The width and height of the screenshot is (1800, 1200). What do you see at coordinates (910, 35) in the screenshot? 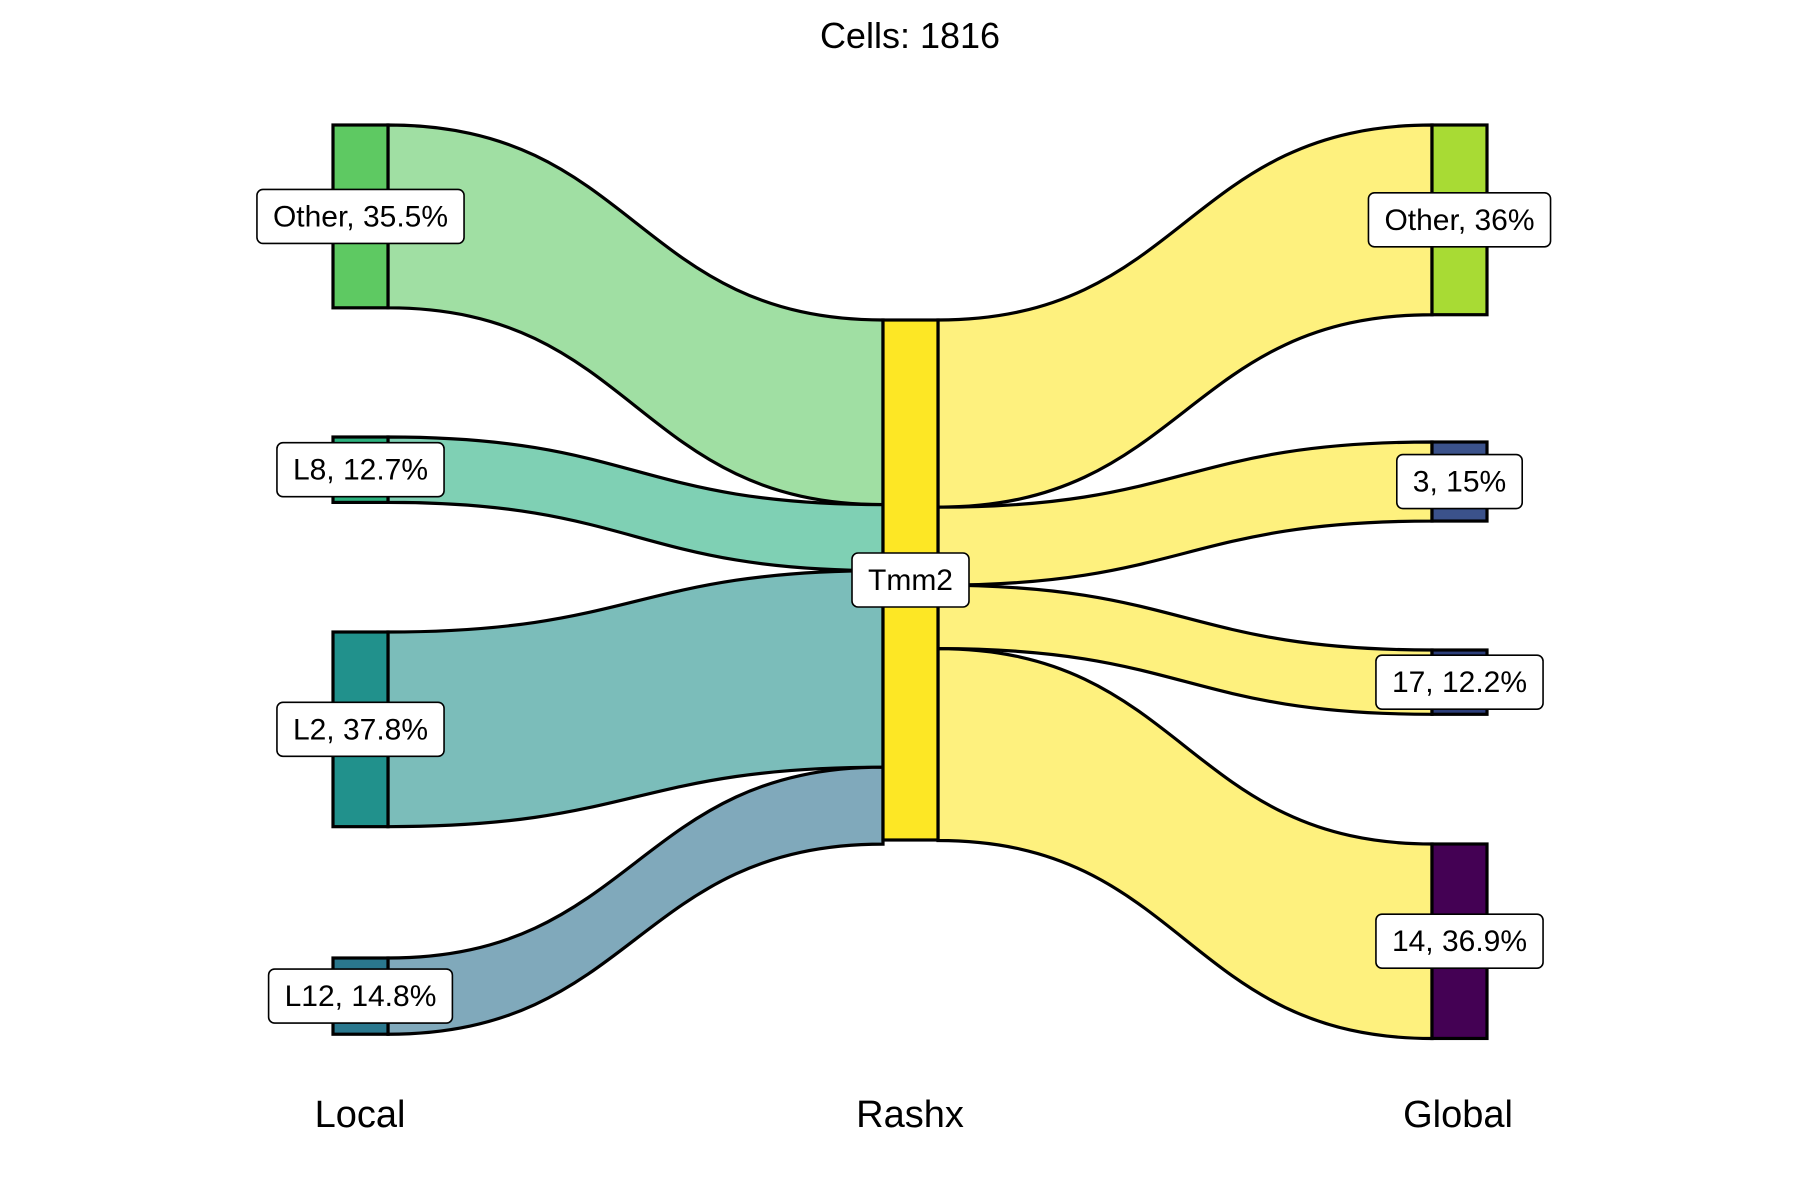
I see `chart-title: Cells: 1816` at bounding box center [910, 35].